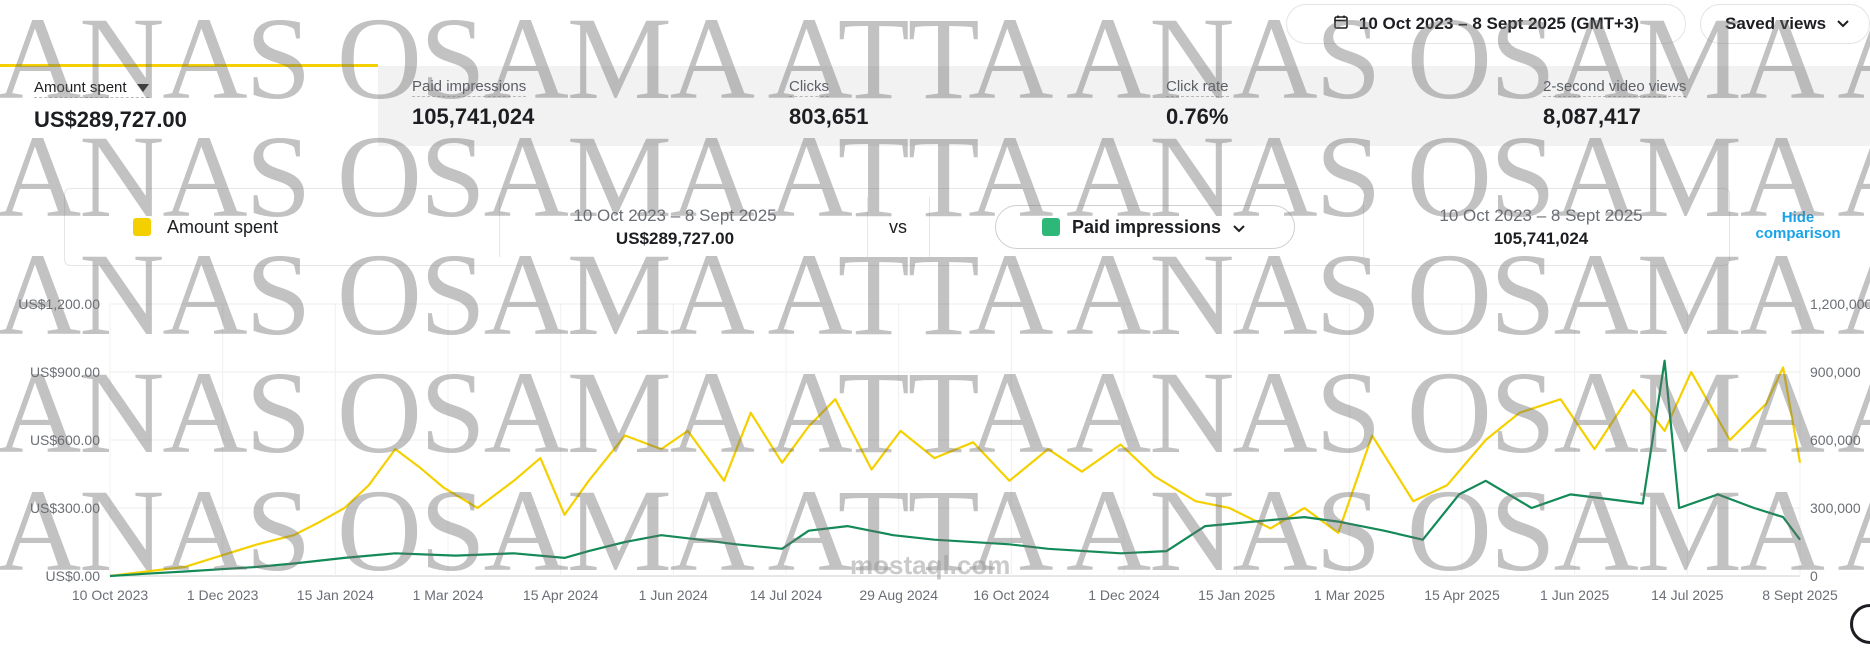  What do you see at coordinates (59, 304) in the screenshot?
I see `y-left-tick-label: US$1,200.00` at bounding box center [59, 304].